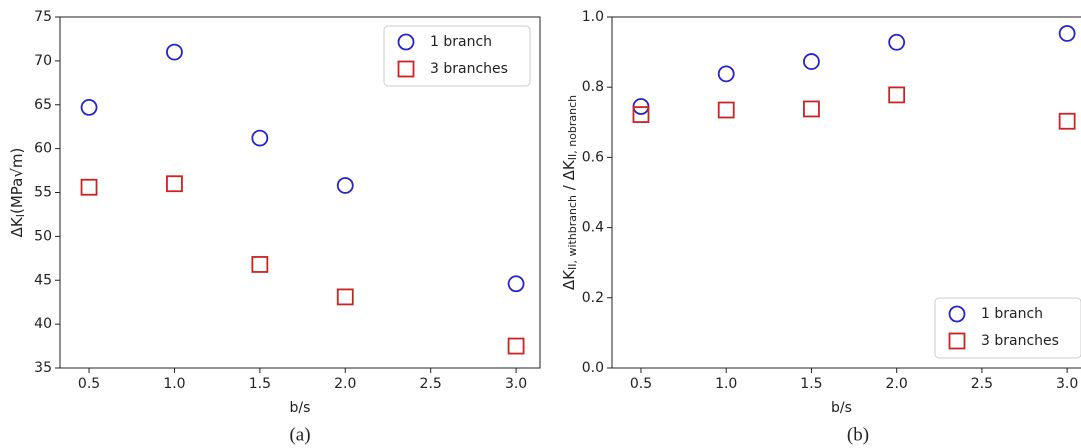 The width and height of the screenshot is (1081, 448). What do you see at coordinates (43, 236) in the screenshot?
I see `y-tick-label: 50` at bounding box center [43, 236].